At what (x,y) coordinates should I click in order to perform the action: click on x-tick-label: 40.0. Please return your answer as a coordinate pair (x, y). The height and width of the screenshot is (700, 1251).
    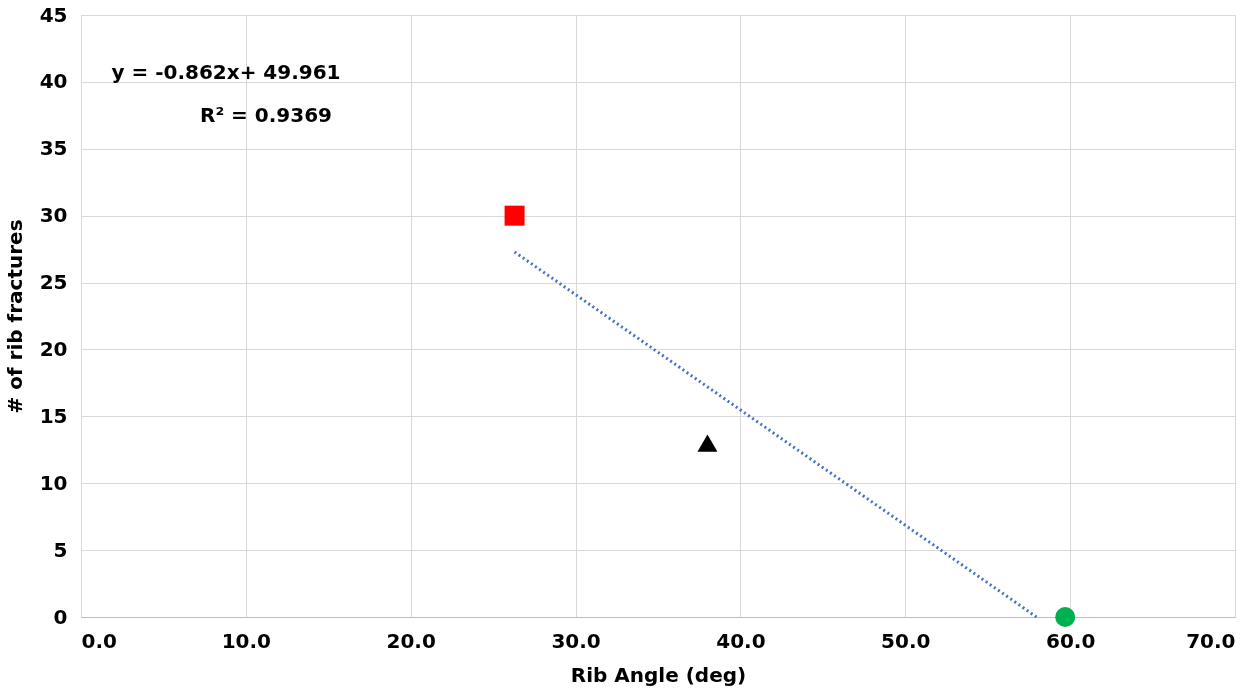
    Looking at the image, I should click on (741, 640).